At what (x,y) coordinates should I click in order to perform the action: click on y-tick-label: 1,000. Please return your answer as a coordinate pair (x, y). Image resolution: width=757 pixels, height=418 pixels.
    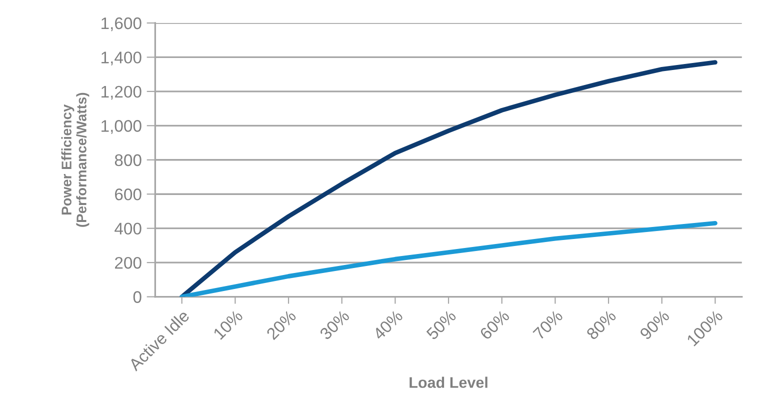
    Looking at the image, I should click on (122, 127).